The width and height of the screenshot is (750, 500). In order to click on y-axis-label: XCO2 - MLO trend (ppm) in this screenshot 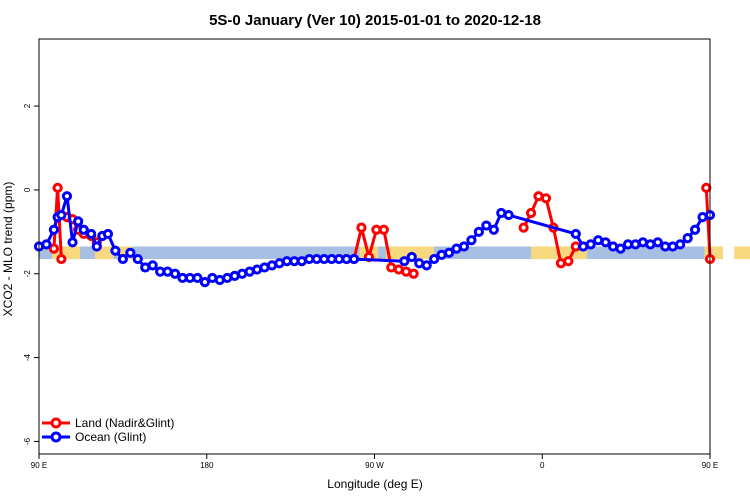, I will do `click(8, 249)`.